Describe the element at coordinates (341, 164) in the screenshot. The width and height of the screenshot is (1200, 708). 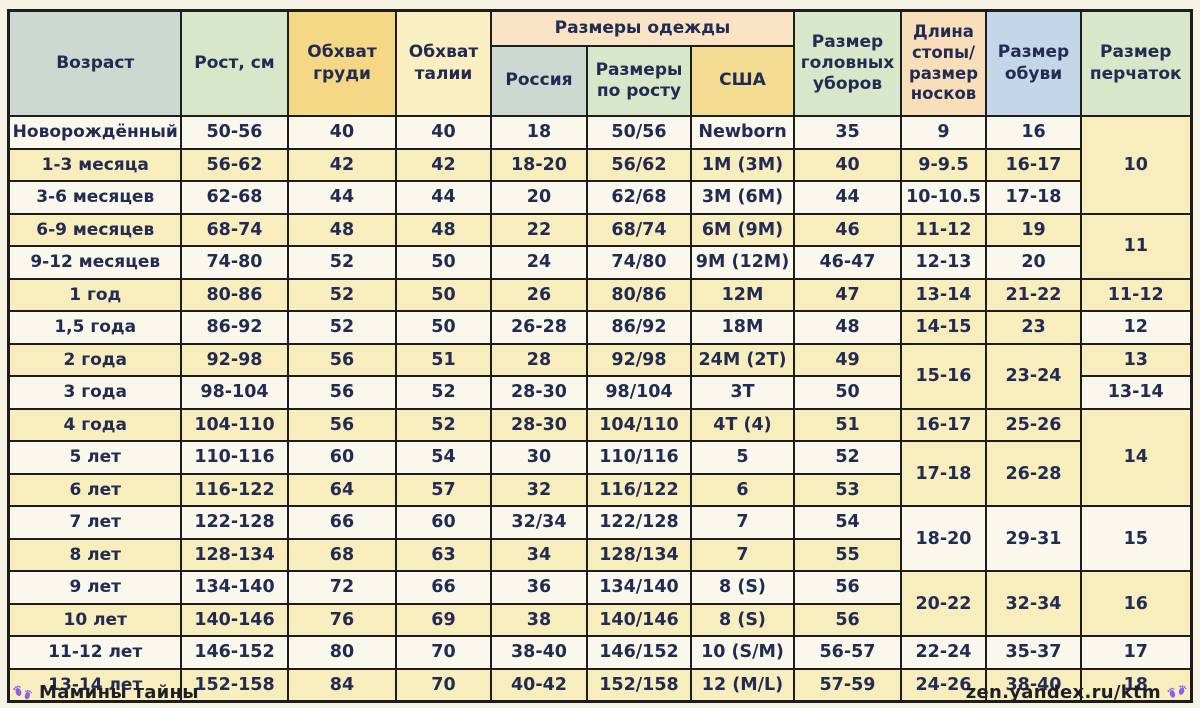
I see `cell-chest: 42` at that location.